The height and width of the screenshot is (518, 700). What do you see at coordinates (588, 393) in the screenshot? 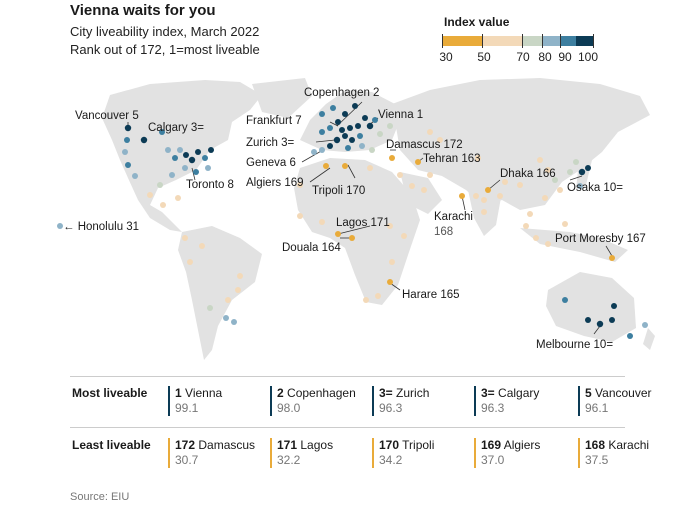
I see `rank-number: 5` at bounding box center [588, 393].